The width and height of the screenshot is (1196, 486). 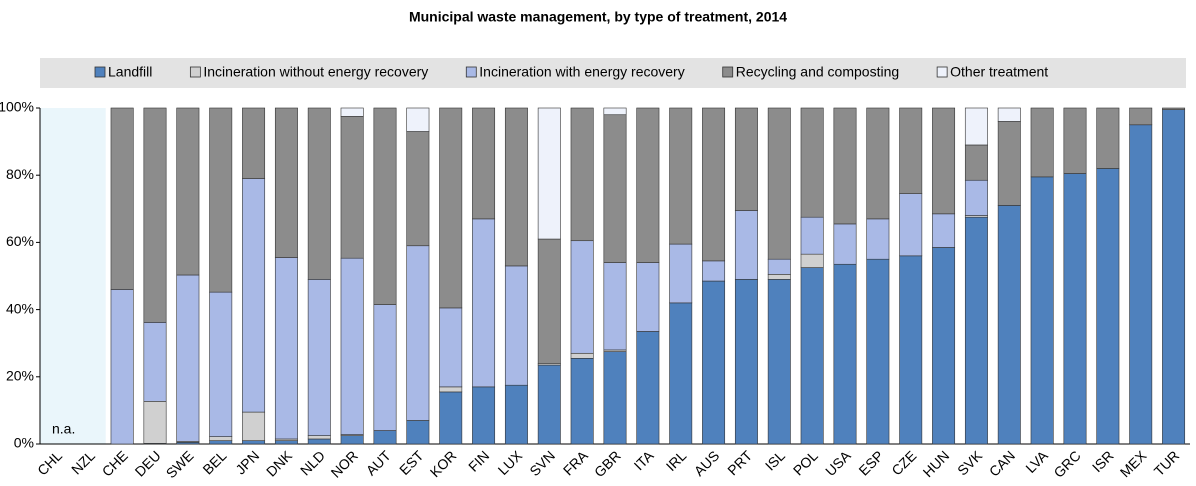 What do you see at coordinates (1103, 461) in the screenshot?
I see `x-tick-label: ISR` at bounding box center [1103, 461].